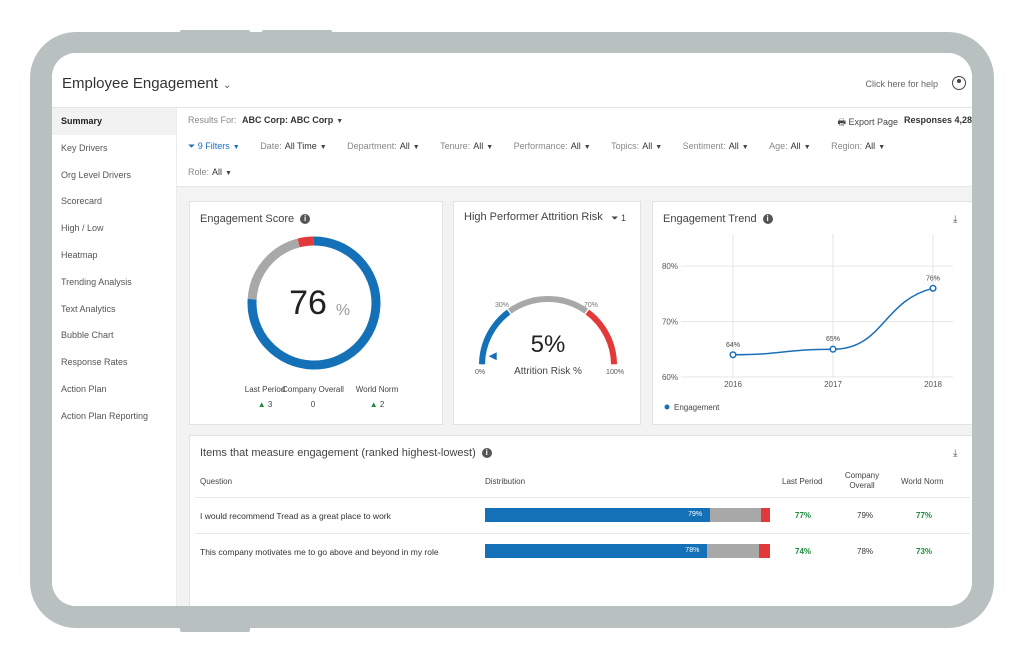 Image resolution: width=1024 pixels, height=661 pixels. What do you see at coordinates (591, 305) in the screenshot?
I see `gauge-label-70: 70%` at bounding box center [591, 305].